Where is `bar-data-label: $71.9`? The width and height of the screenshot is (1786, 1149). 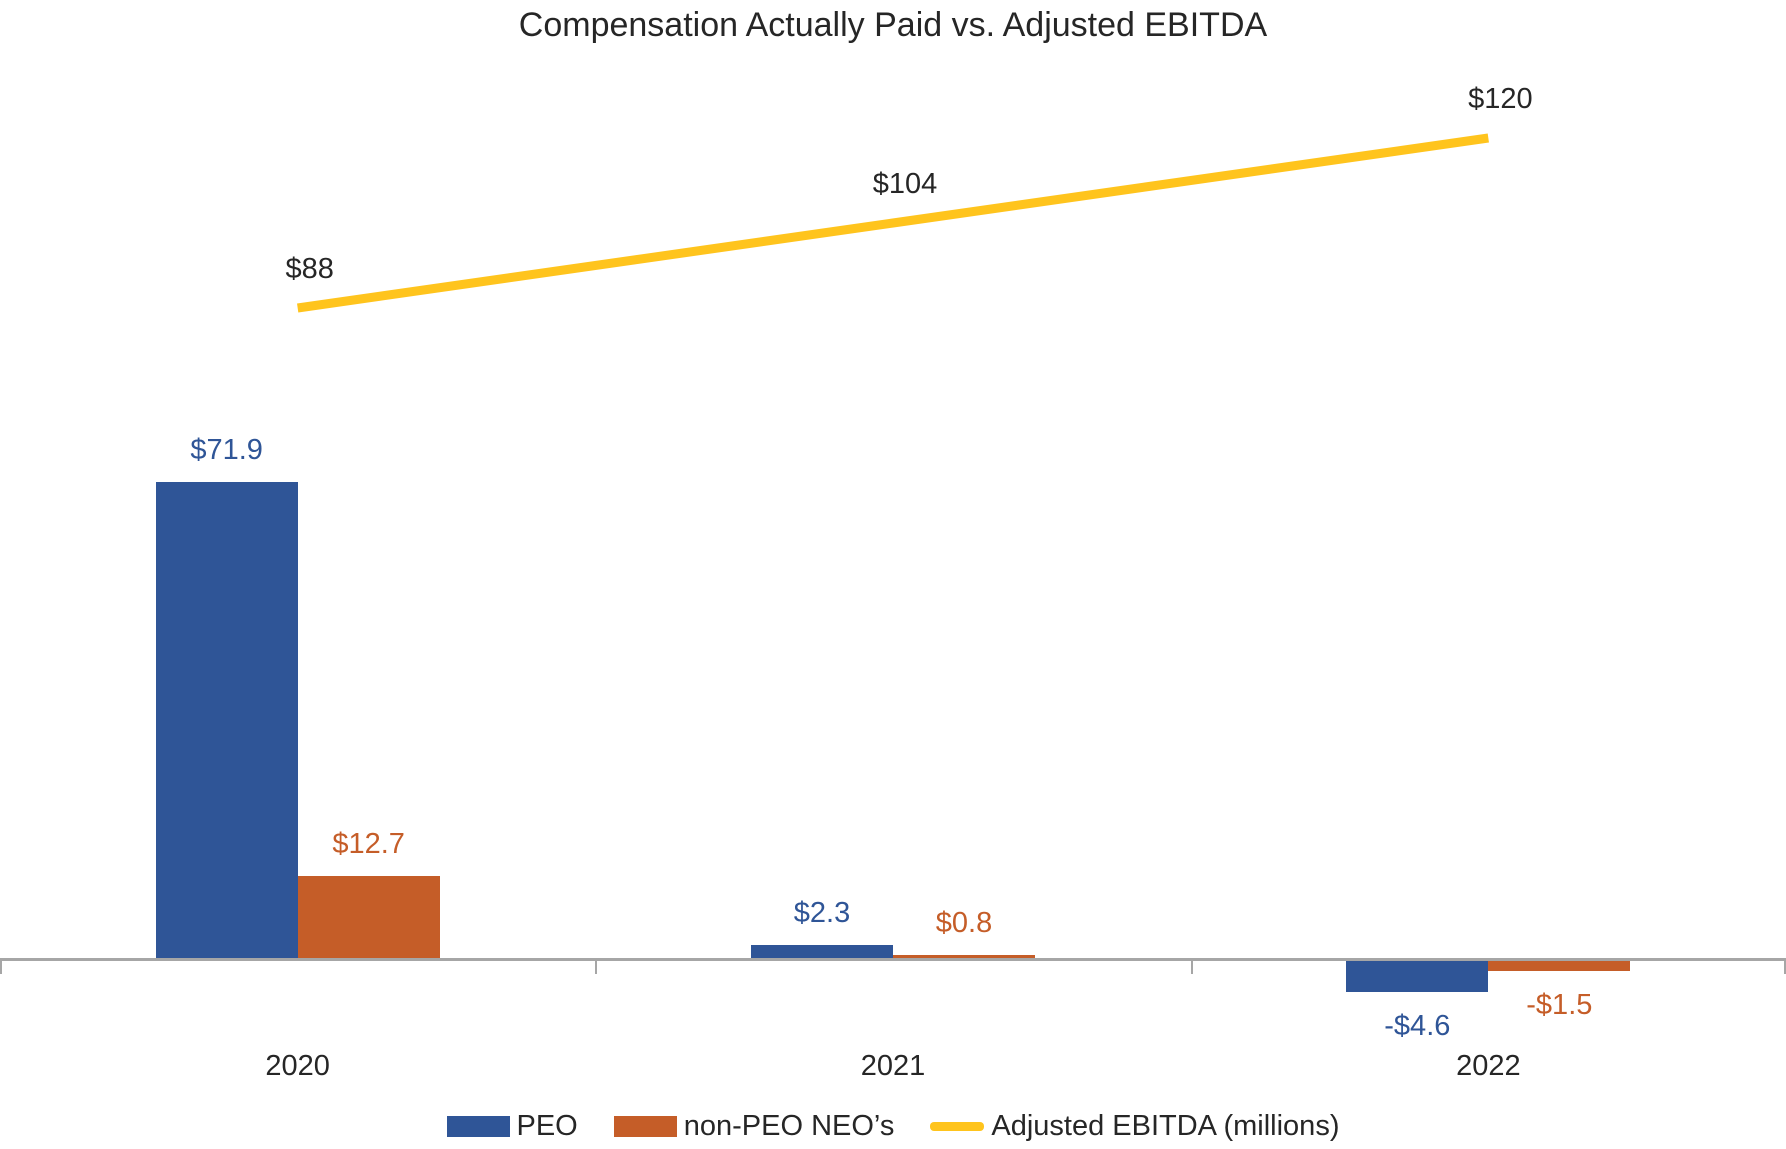 bar-data-label: $71.9 is located at coordinates (226, 450).